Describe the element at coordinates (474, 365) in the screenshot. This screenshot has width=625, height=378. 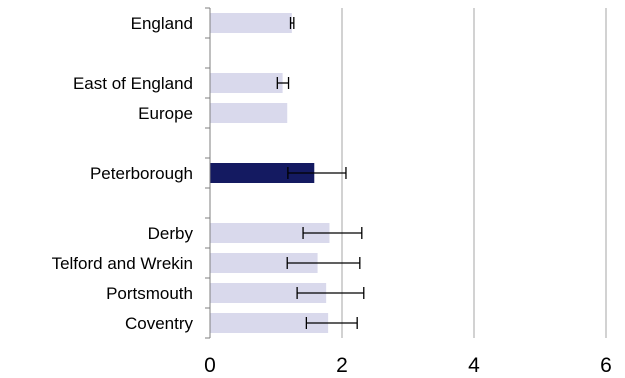
I see `x-tick-label: 4` at that location.